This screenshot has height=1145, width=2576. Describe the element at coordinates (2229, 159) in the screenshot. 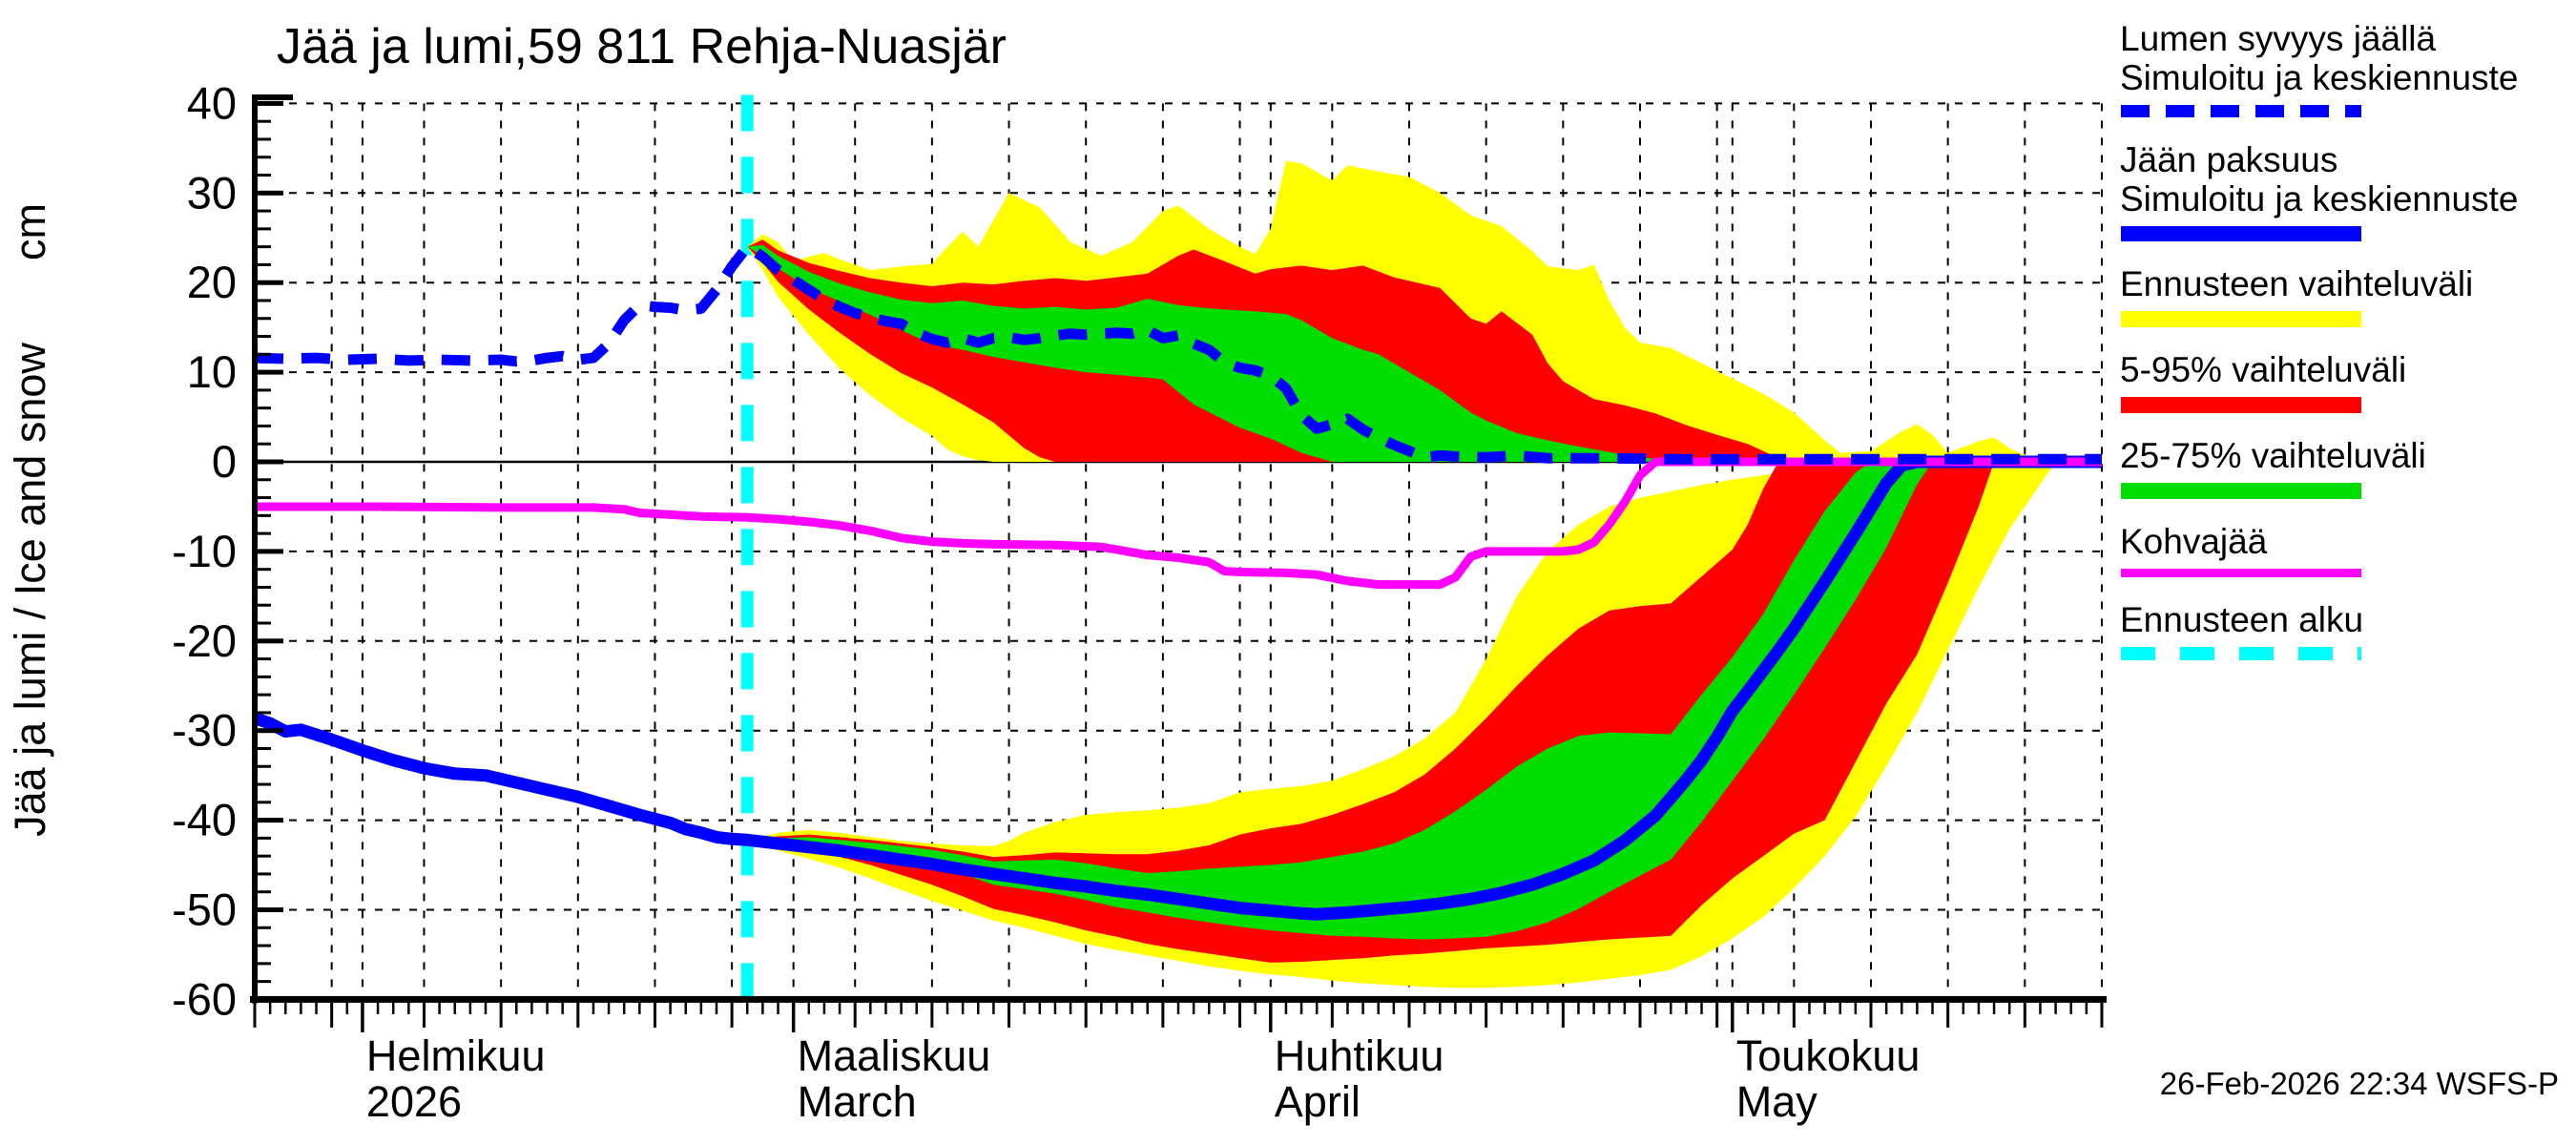

I see `legend-label: Jään paksuus` at that location.